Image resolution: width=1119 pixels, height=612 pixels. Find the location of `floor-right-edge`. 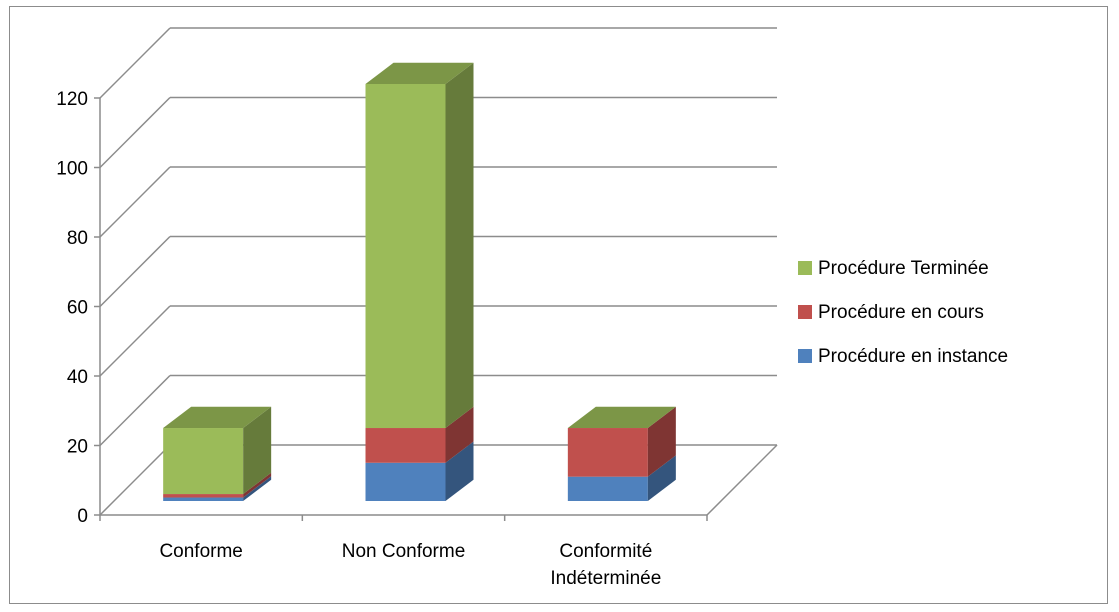

floor-right-edge is located at coordinates (742, 480).